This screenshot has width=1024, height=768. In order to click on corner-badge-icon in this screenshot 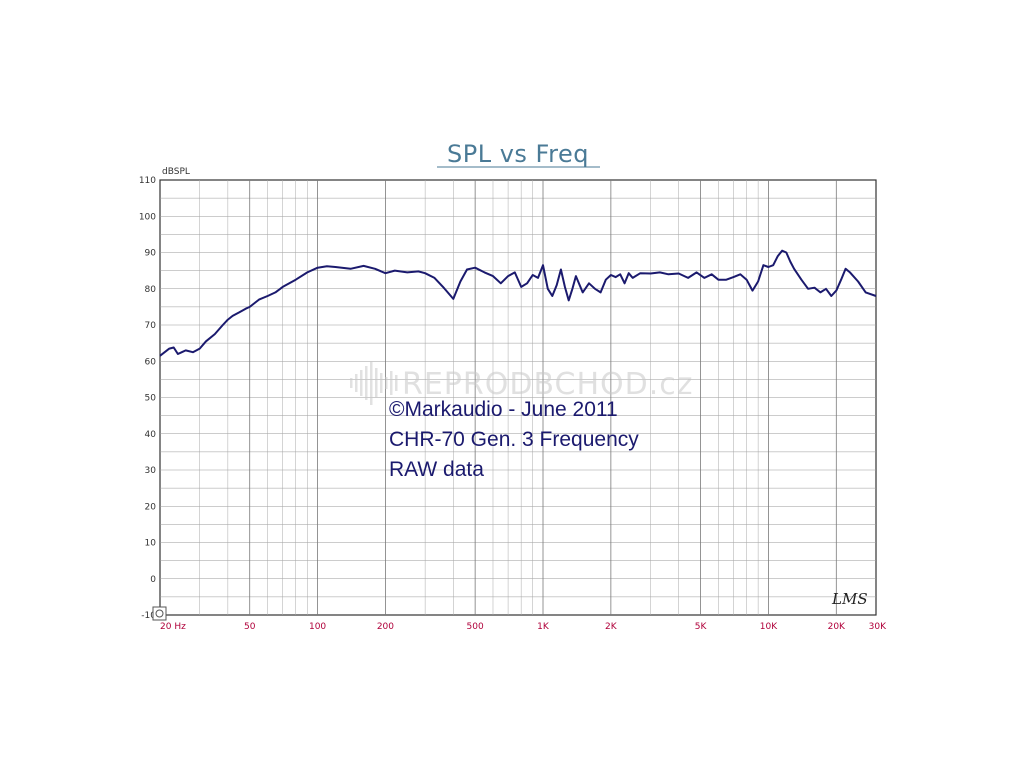, I will do `click(159, 613)`.